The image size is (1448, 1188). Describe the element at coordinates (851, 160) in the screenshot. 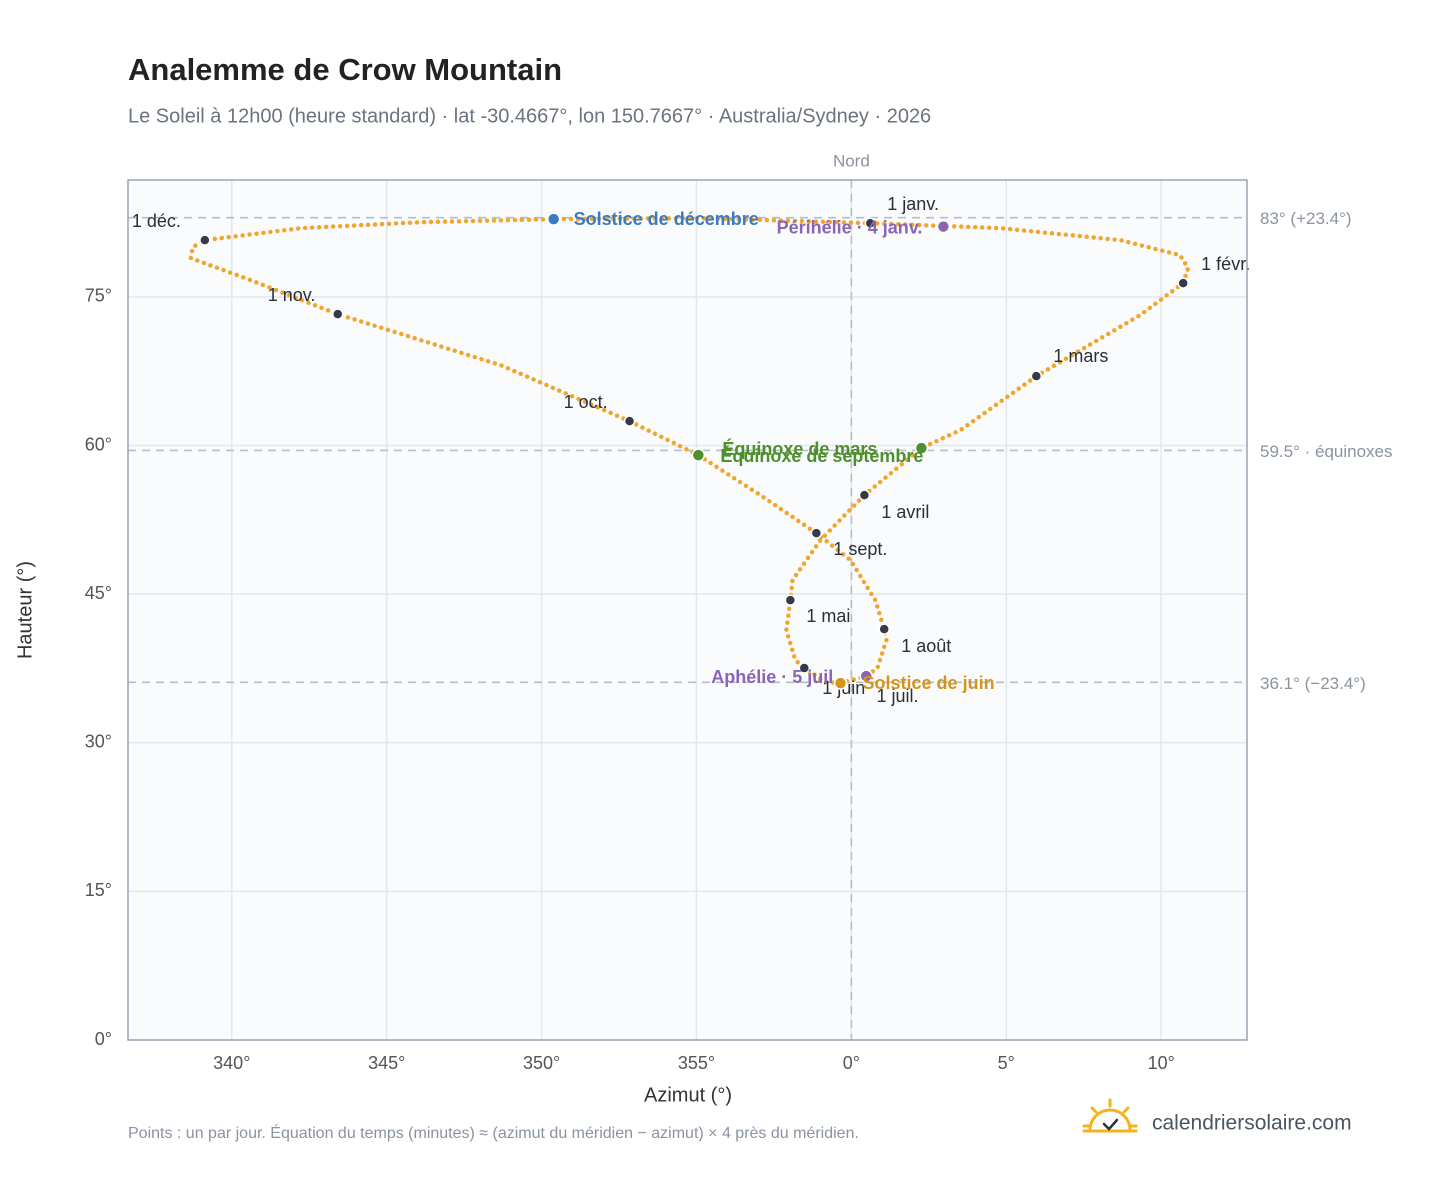

I see `north-label: Nord` at that location.